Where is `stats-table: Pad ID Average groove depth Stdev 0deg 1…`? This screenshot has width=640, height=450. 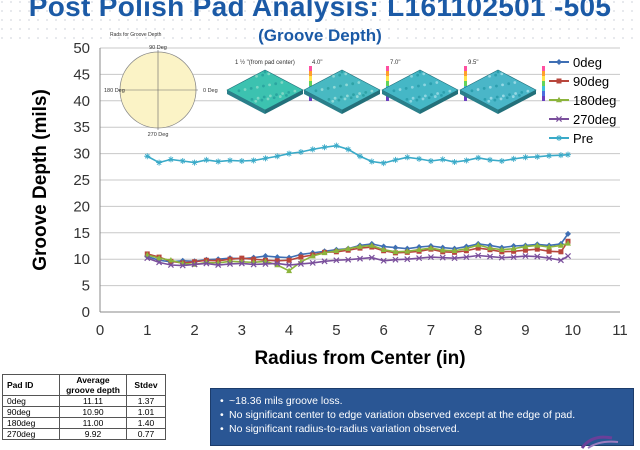
stats-table: Pad ID Average groove depth Stdev 0deg 1… is located at coordinates (84, 407).